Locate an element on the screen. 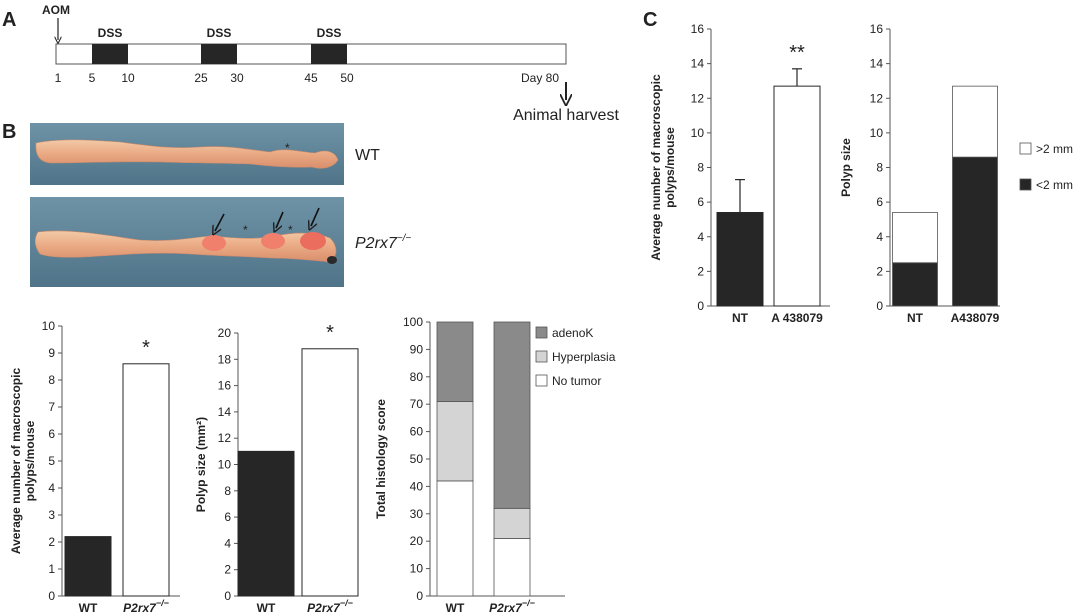 This screenshot has width=1080, height=616. x-category-label: P2rx7−/− is located at coordinates (146, 606).